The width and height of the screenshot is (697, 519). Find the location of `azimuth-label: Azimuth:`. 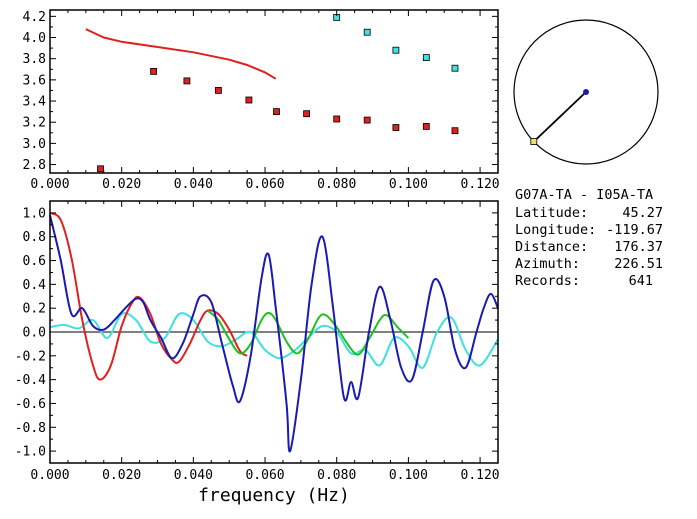

azimuth-label: Azimuth: is located at coordinates (547, 264).